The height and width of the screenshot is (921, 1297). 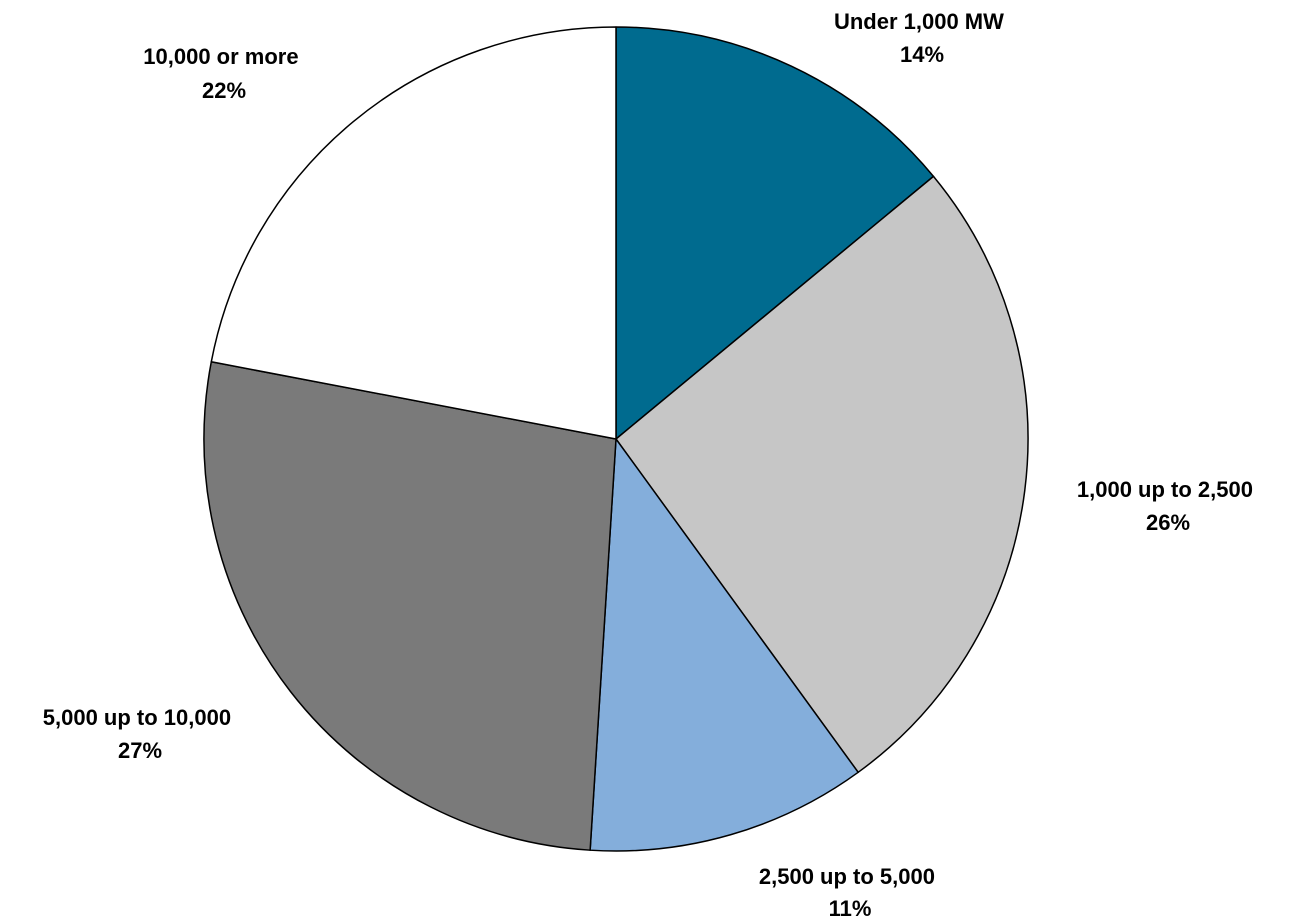 What do you see at coordinates (223, 73) in the screenshot?
I see `slice-label-10000-plus: 10,000 or more 22%` at bounding box center [223, 73].